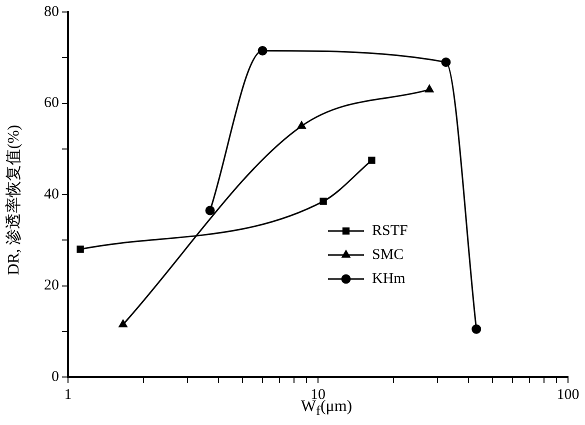 The image size is (585, 425). What do you see at coordinates (51, 194) in the screenshot?
I see `y-tick-label: 40` at bounding box center [51, 194].